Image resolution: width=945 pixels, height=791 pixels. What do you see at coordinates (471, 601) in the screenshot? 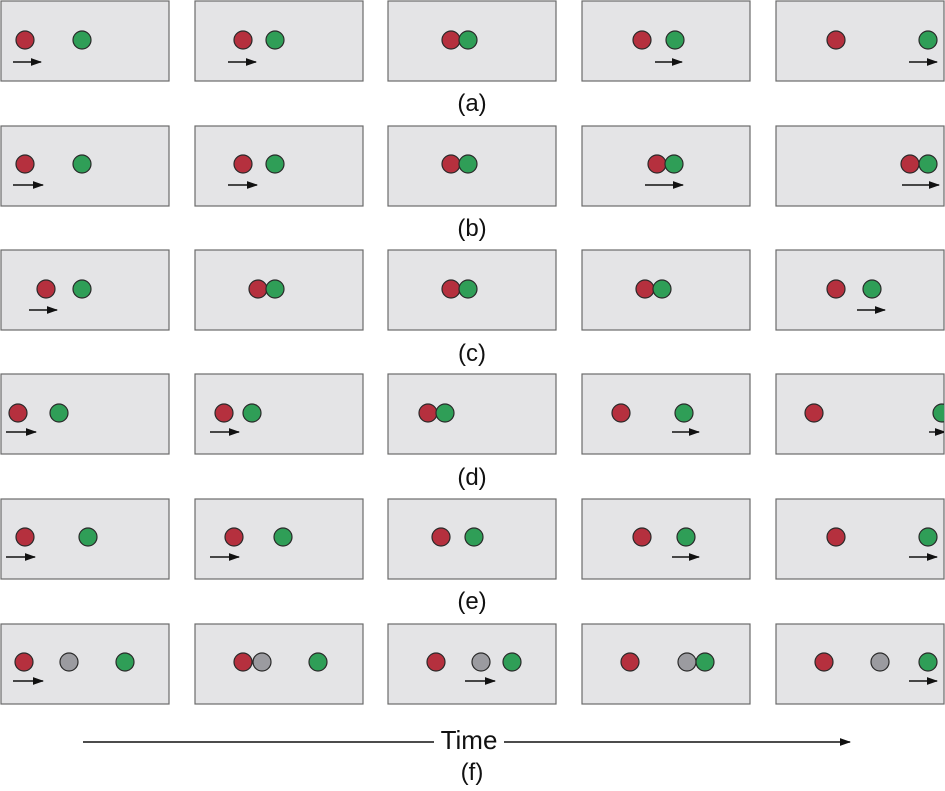
I see `row-label: (e)` at bounding box center [471, 601].